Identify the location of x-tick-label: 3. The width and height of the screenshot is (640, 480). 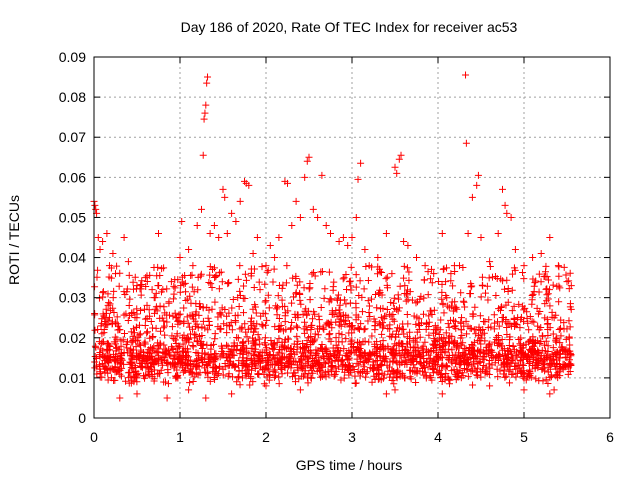
(352, 437).